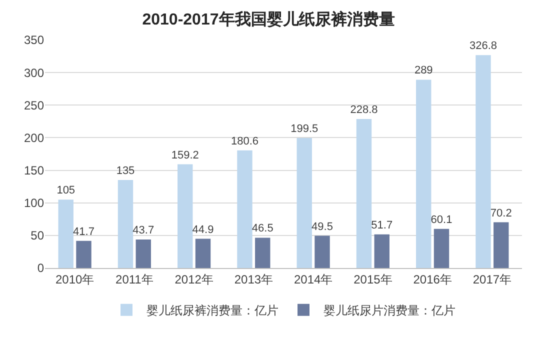 This screenshot has height=338, width=537. I want to click on y-tick-label: 0, so click(40, 268).